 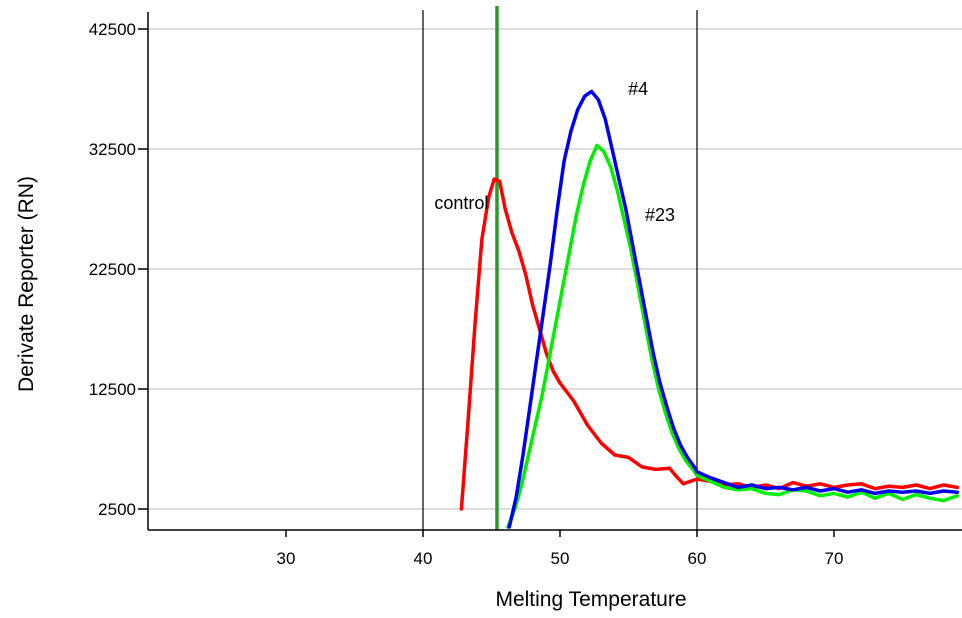 What do you see at coordinates (560, 558) in the screenshot?
I see `x-tick-label-50: 50` at bounding box center [560, 558].